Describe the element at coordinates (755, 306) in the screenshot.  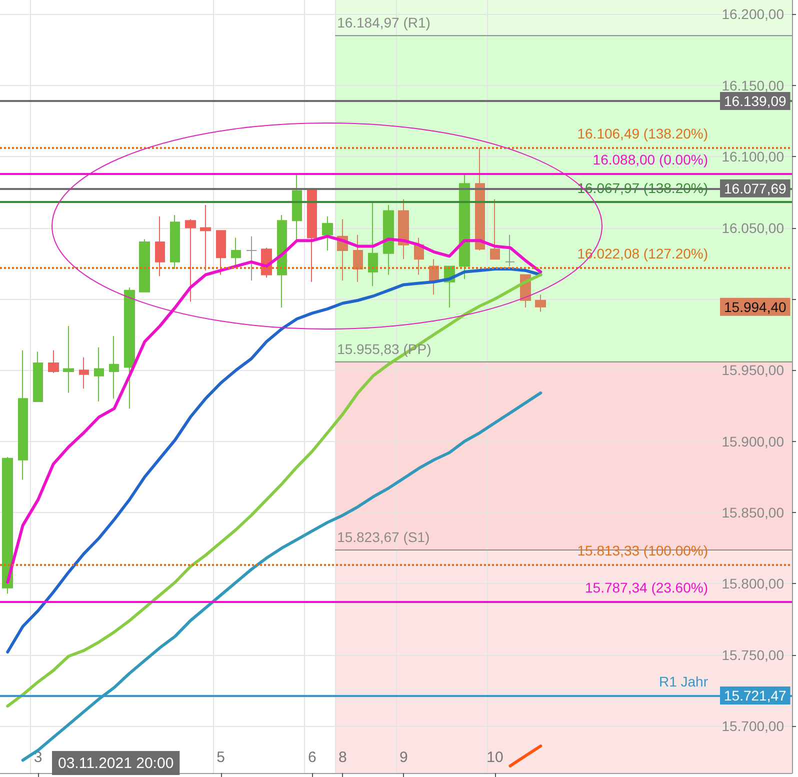
I see `annotation: 15.994,40` at that location.